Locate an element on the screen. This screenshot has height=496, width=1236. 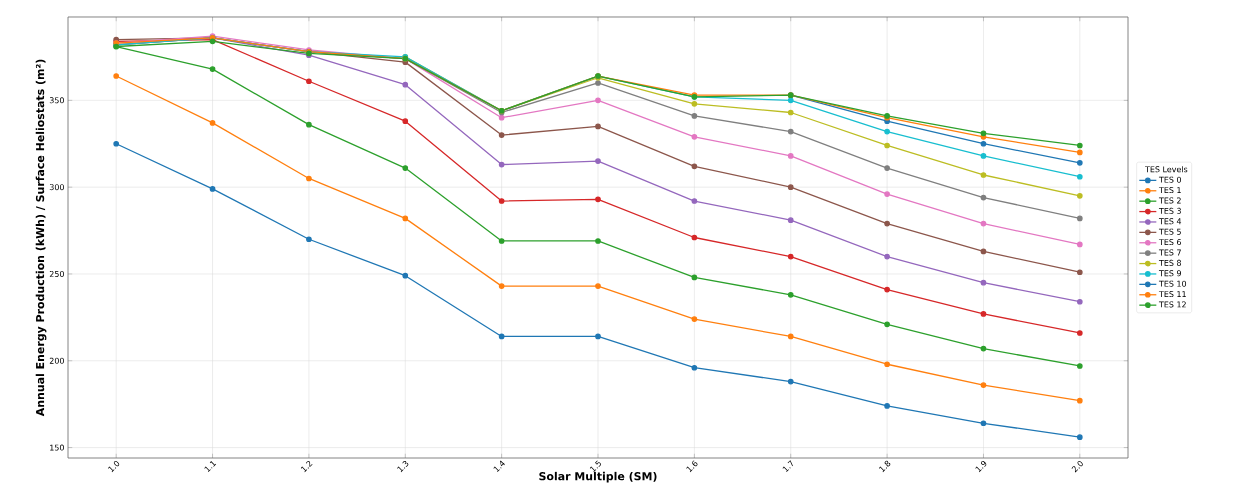
x-axis-title: Solar Multiple (SM) is located at coordinates (598, 477).